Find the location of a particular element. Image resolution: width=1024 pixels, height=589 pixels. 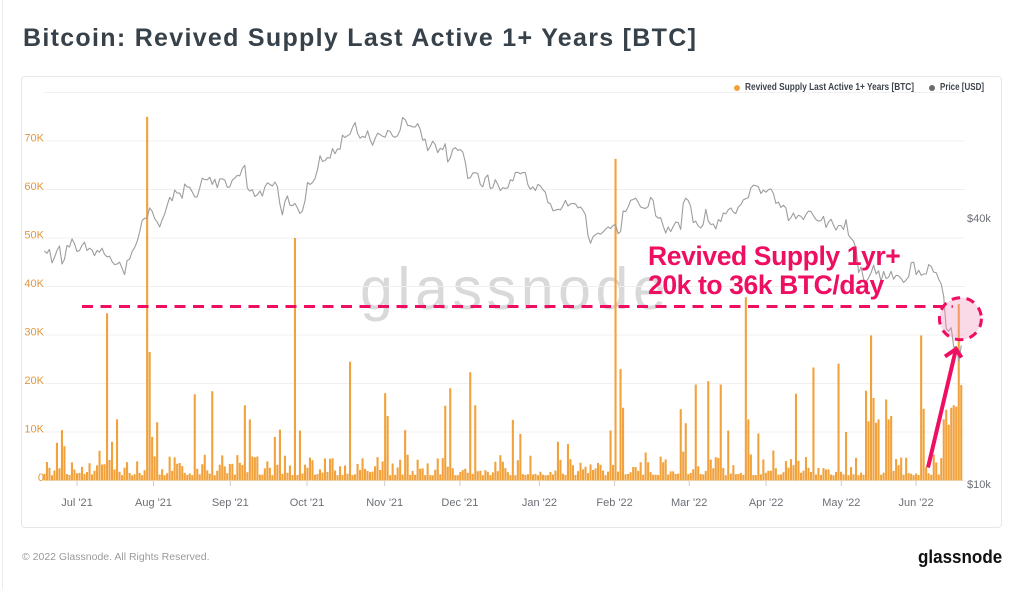

svg-text: 20K is located at coordinates (34, 381).